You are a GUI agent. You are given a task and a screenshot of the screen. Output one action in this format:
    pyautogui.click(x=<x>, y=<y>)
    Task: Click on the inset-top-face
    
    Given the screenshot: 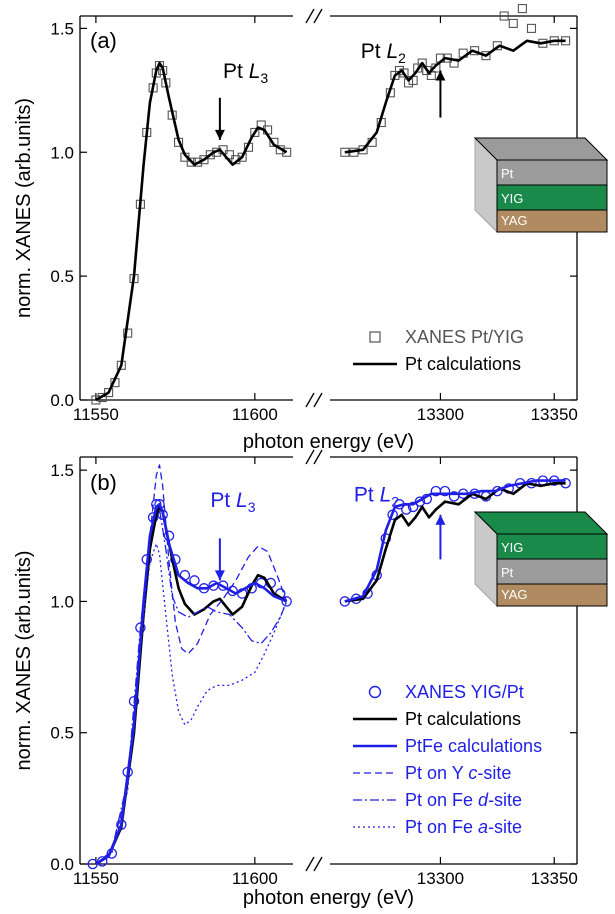 What is the action you would take?
    pyautogui.click(x=541, y=523)
    